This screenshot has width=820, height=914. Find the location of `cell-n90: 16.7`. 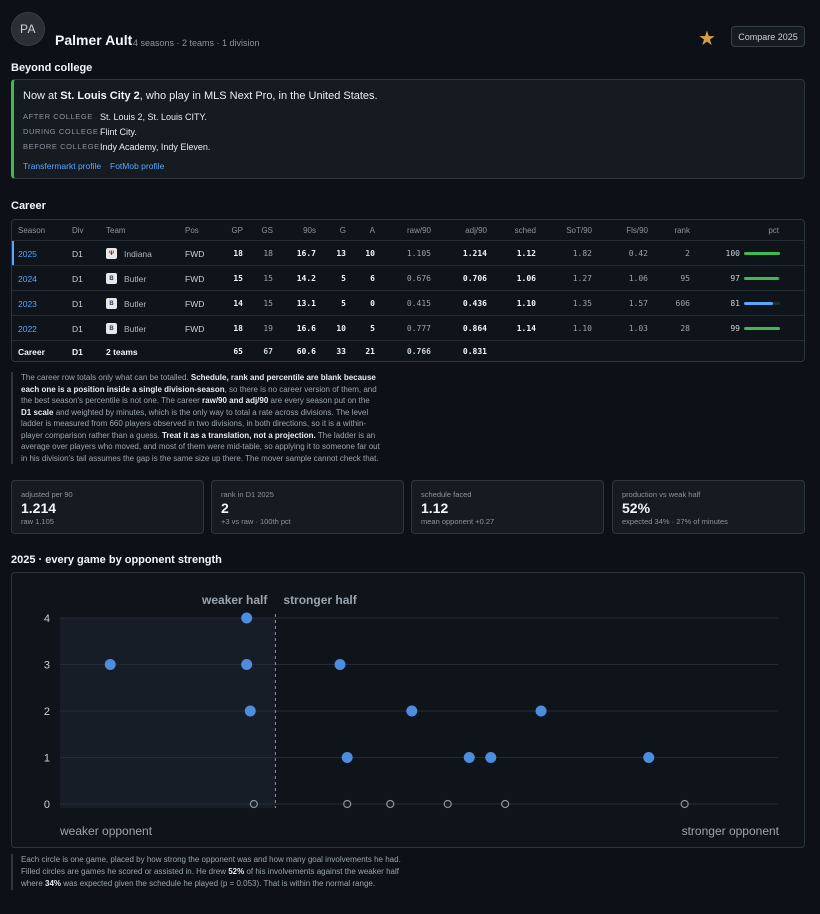

cell-n90: 16.7 is located at coordinates (306, 253).